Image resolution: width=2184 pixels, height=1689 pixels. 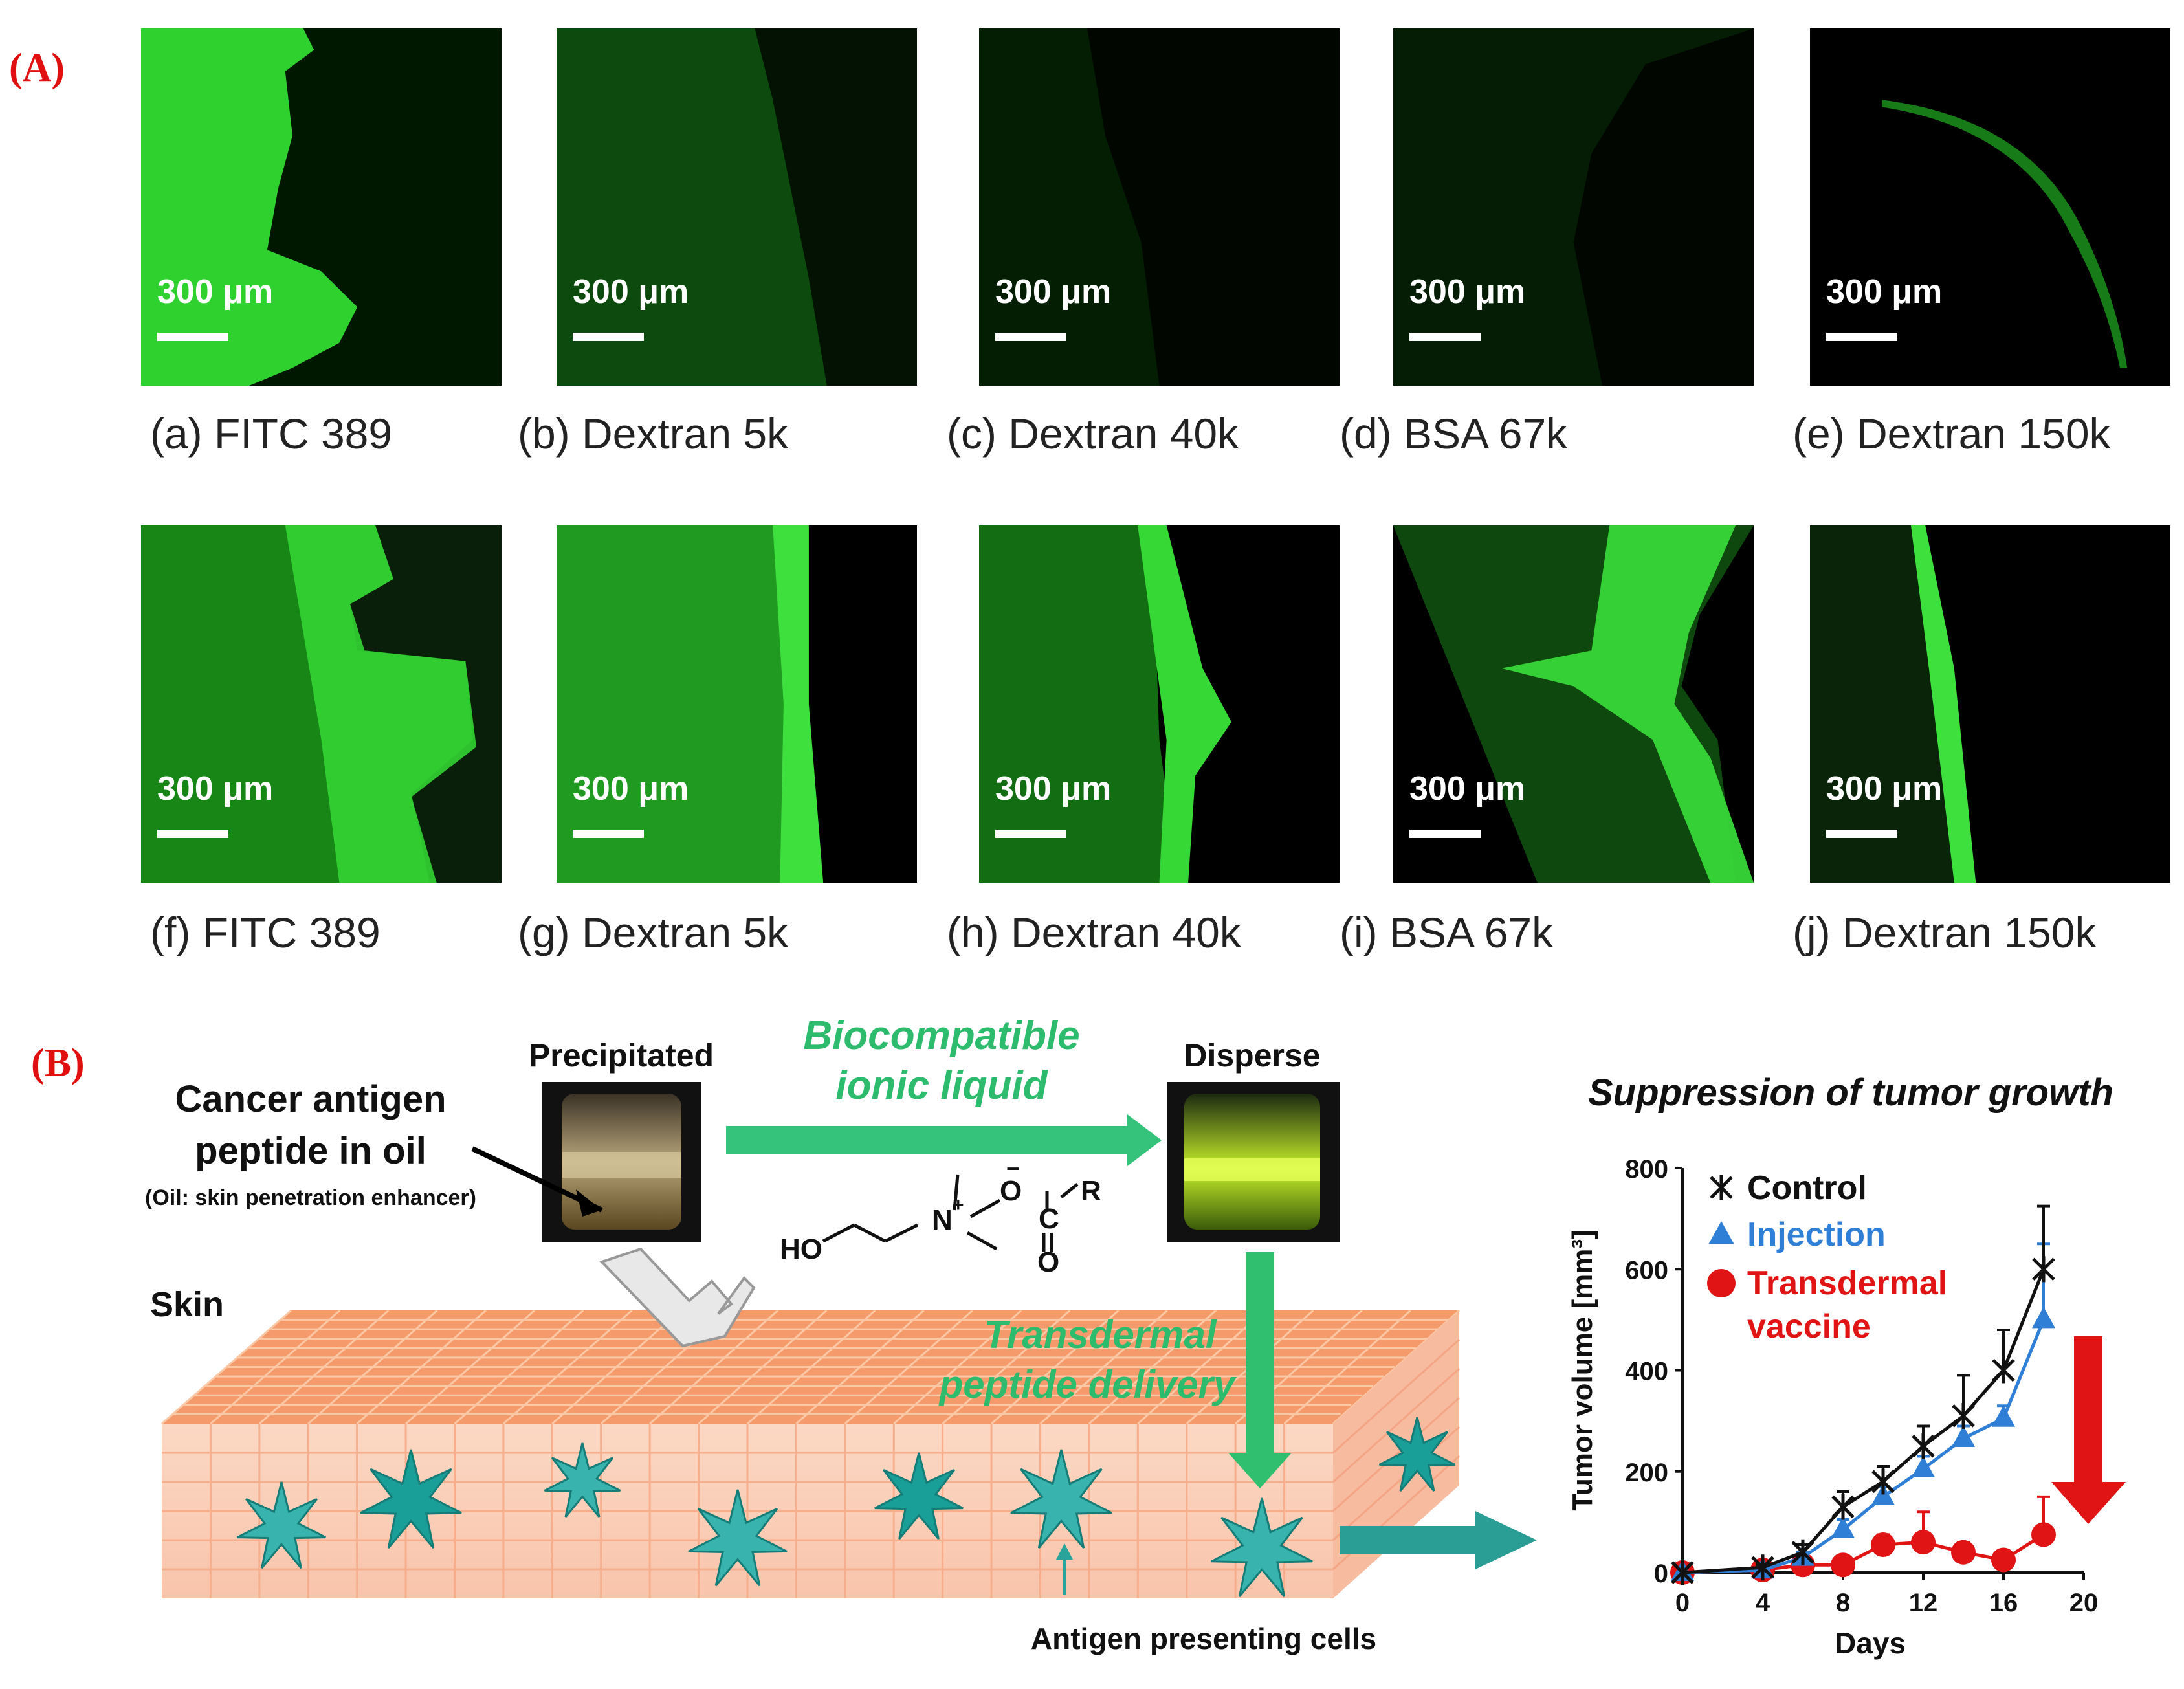 I want to click on precipitated-label: Precipitated, so click(x=621, y=1055).